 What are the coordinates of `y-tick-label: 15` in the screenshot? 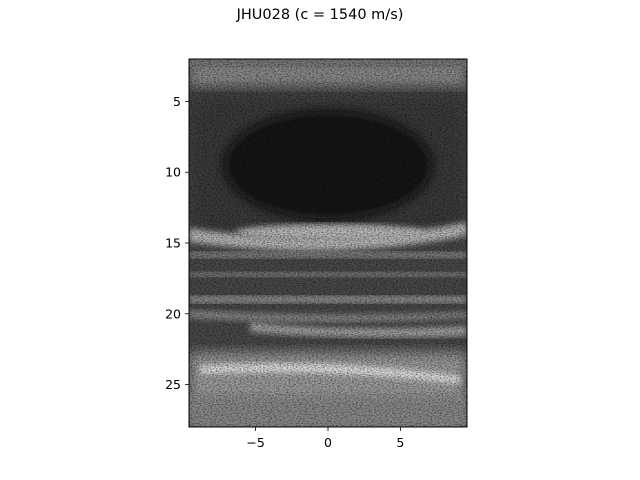 It's located at (173, 243).